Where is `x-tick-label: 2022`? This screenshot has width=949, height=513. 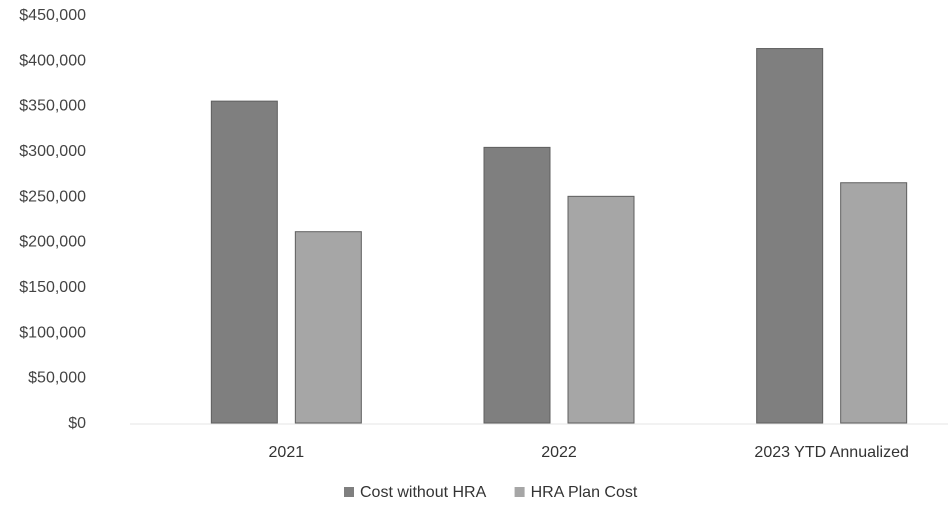
x-tick-label: 2022 is located at coordinates (559, 452).